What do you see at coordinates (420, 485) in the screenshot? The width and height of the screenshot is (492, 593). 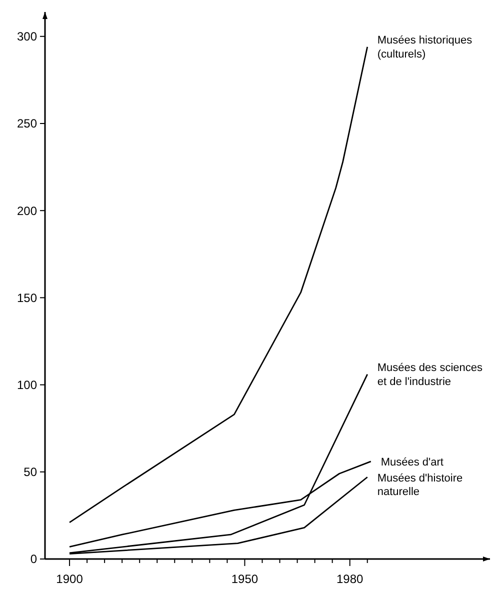 I see `series-label: Musées d'histoire naturelle` at bounding box center [420, 485].